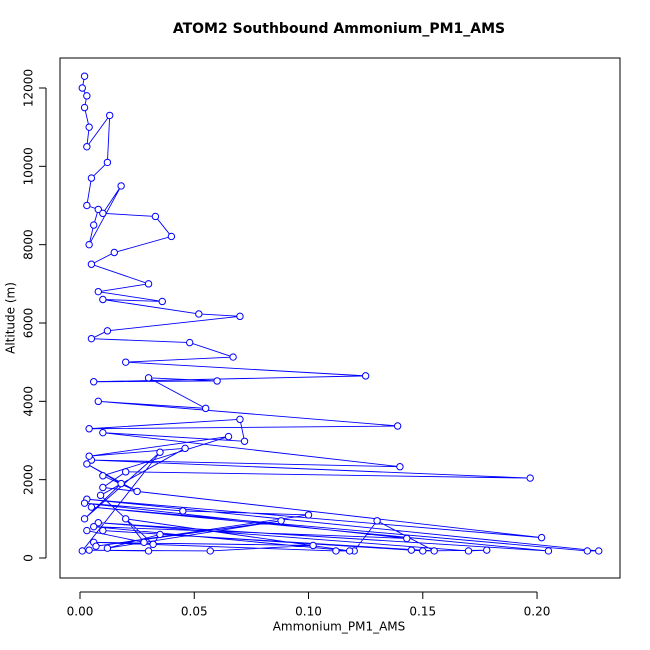 The width and height of the screenshot is (650, 650). I want to click on y-axis-label: Altitude (m), so click(11, 318).